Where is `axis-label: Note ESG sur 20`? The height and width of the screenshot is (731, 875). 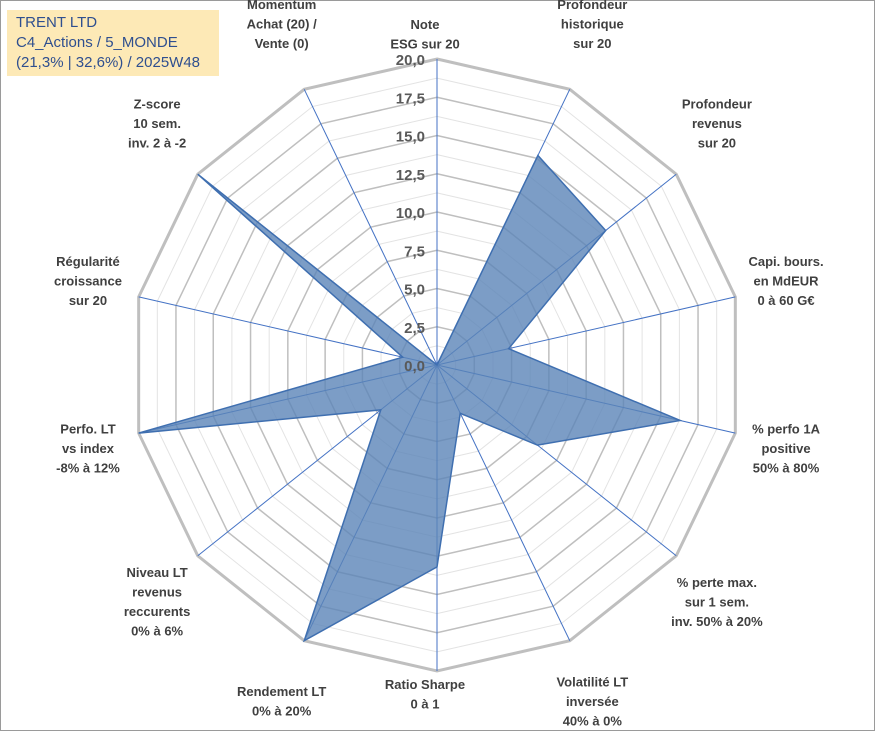
axis-label: Note ESG sur 20 is located at coordinates (424, 34).